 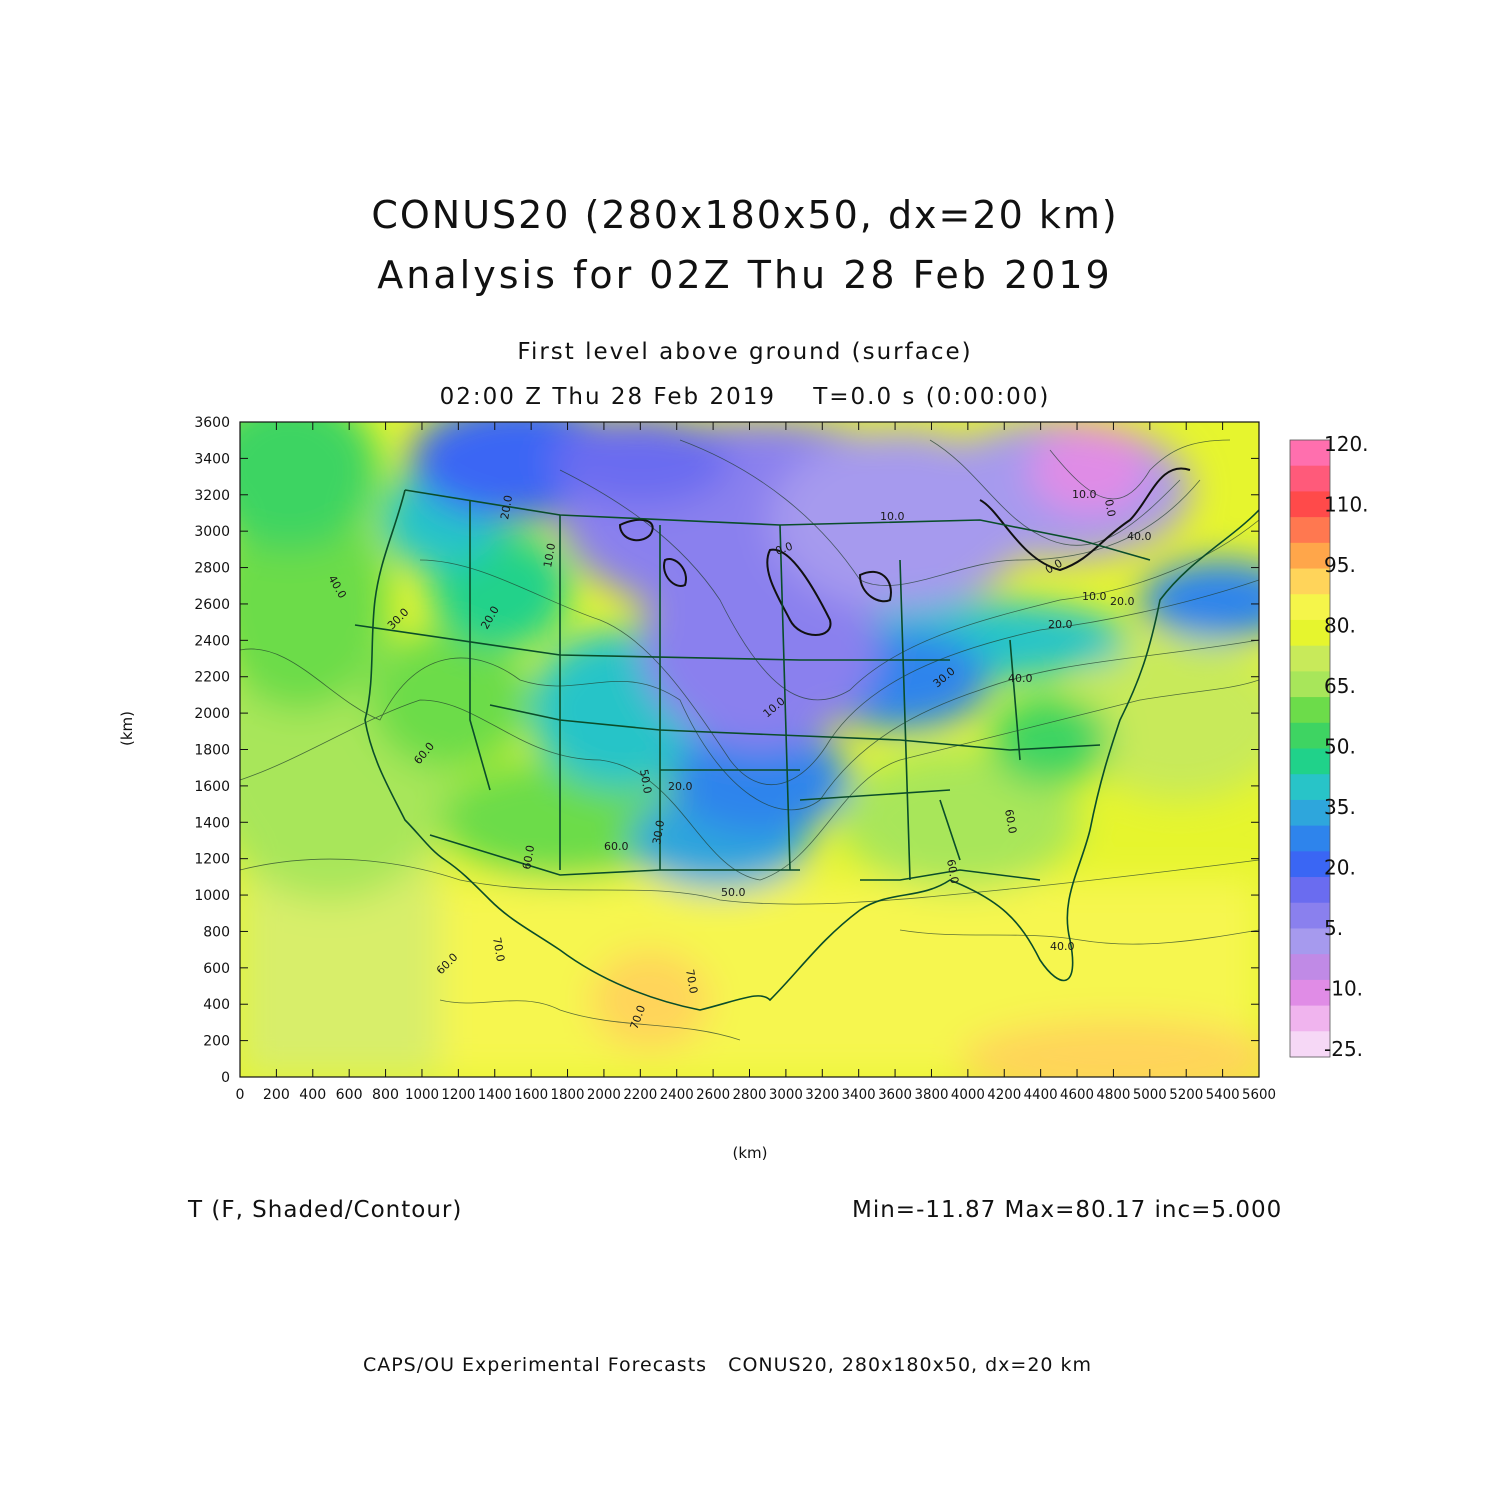 I want to click on x-tick-label: 2200, so click(x=640, y=1095).